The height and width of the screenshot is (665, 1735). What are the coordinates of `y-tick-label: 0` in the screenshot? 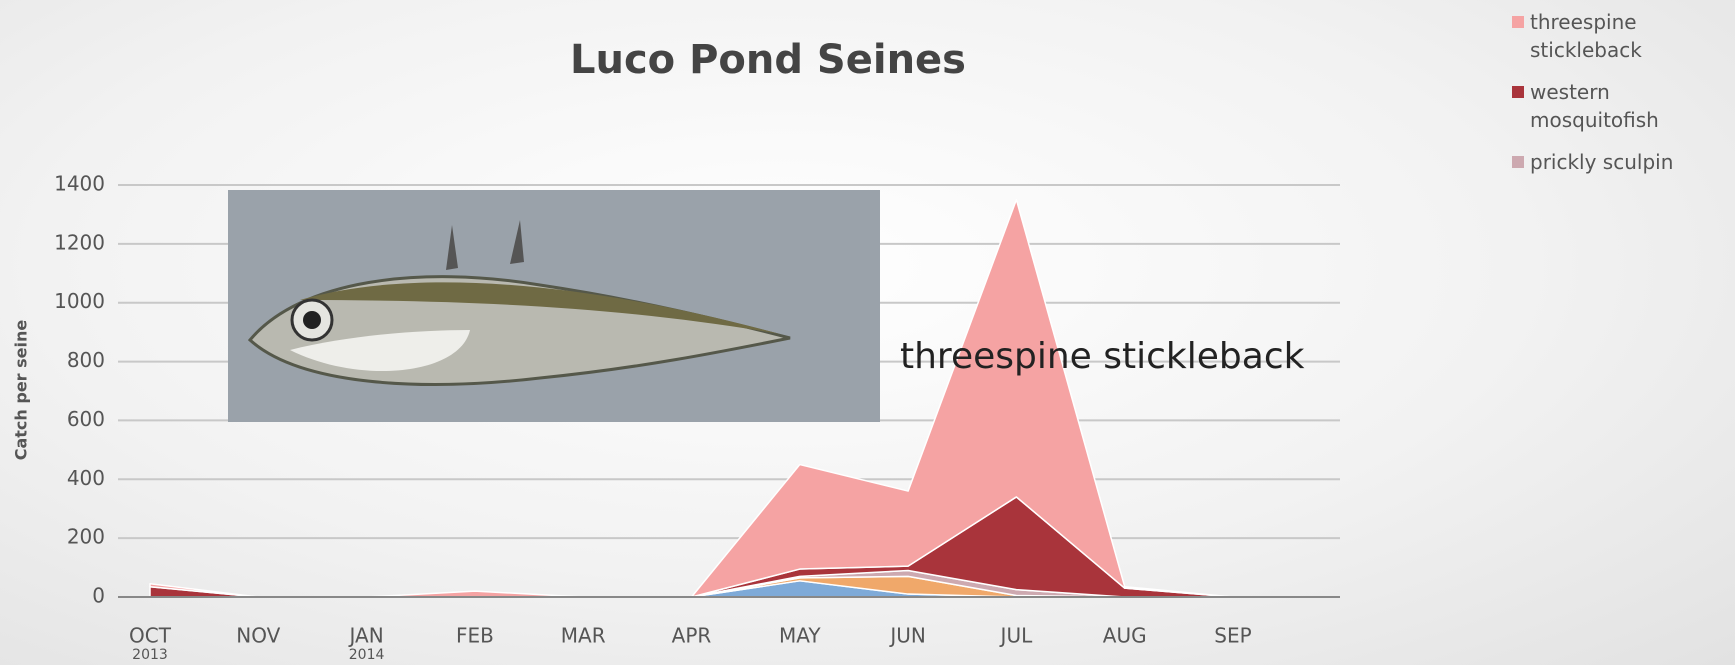 It's located at (98, 596).